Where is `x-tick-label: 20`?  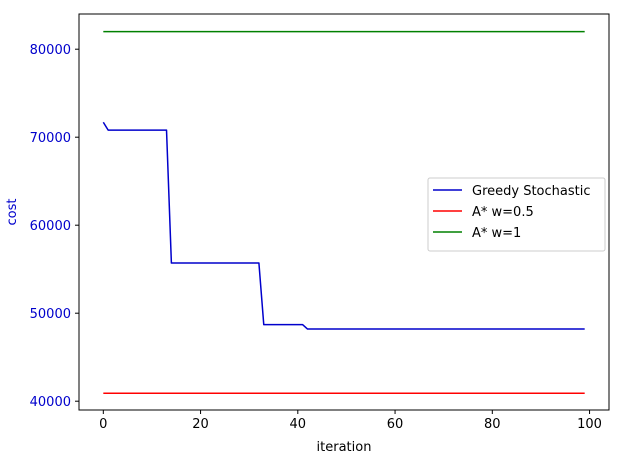
x-tick-label: 20 is located at coordinates (200, 424).